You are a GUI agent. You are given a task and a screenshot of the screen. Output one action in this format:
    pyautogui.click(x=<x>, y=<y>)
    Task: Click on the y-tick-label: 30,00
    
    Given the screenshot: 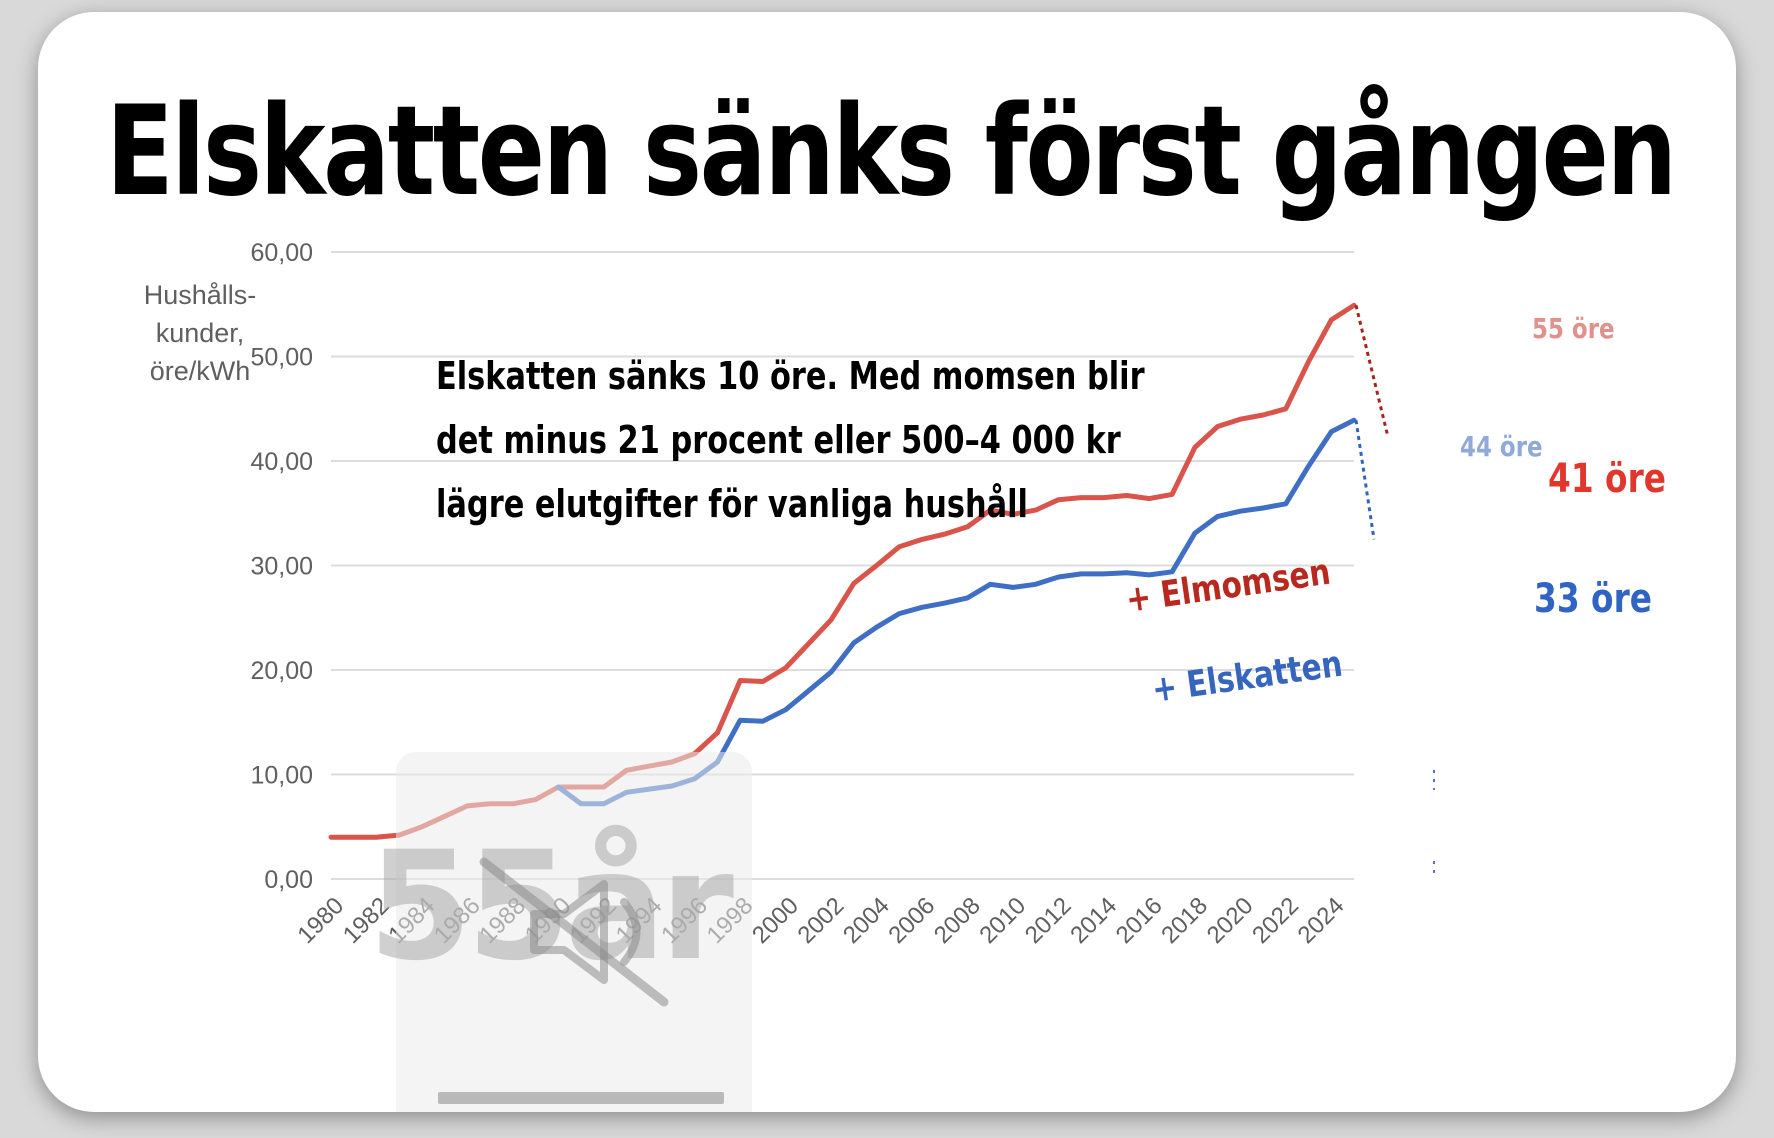 What is the action you would take?
    pyautogui.click(x=281, y=567)
    